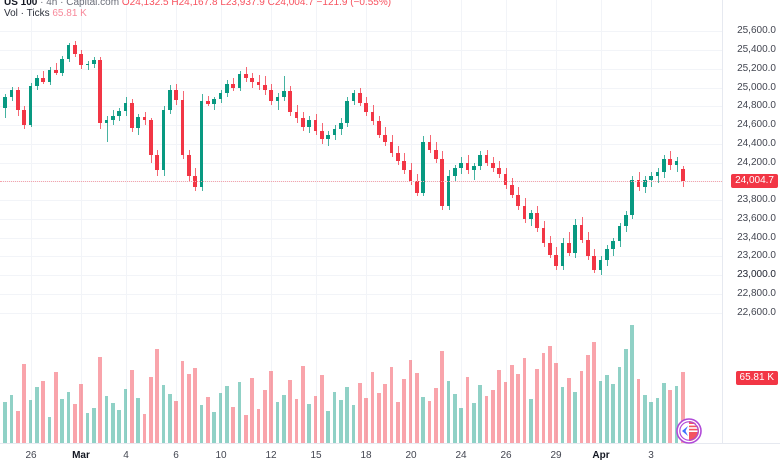 The width and height of the screenshot is (780, 470). Describe the element at coordinates (756, 162) in the screenshot. I see `price-axis-label: 24,200.0` at that location.